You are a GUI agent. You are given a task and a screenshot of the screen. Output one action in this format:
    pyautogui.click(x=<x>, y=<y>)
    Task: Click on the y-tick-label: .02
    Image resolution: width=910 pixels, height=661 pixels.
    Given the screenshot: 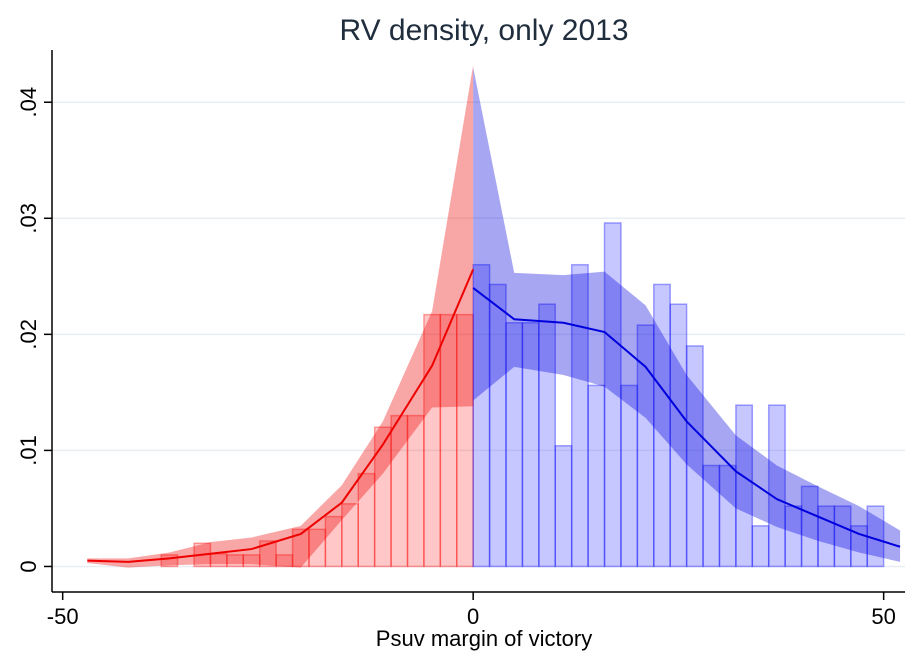 What is the action you would take?
    pyautogui.click(x=28, y=334)
    